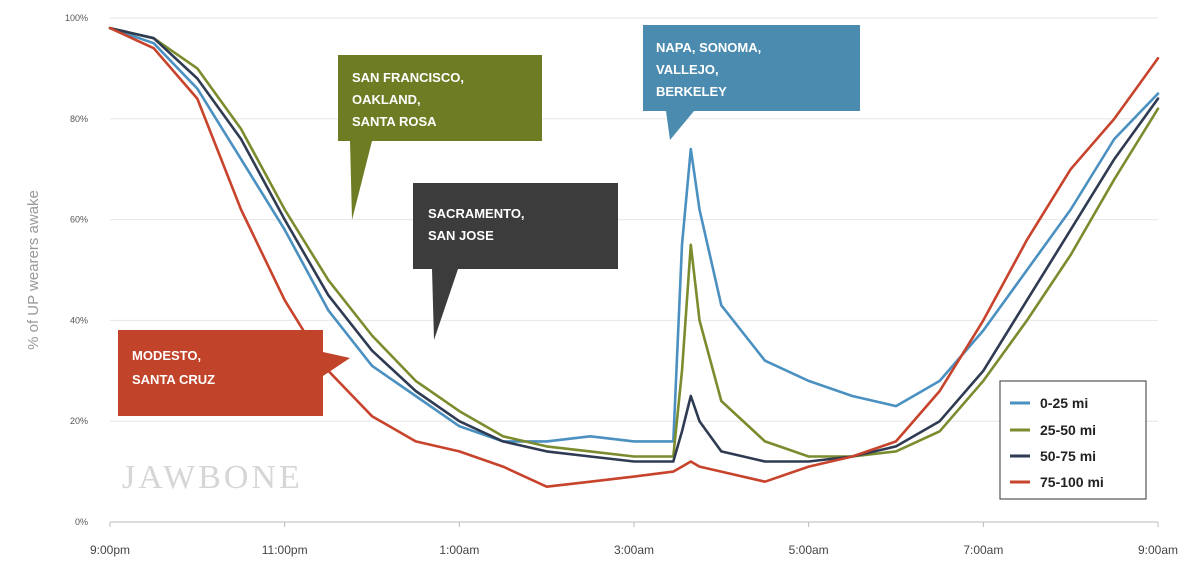 The width and height of the screenshot is (1186, 571). Describe the element at coordinates (1068, 456) in the screenshot. I see `legend-label: 50-75 mi` at that location.